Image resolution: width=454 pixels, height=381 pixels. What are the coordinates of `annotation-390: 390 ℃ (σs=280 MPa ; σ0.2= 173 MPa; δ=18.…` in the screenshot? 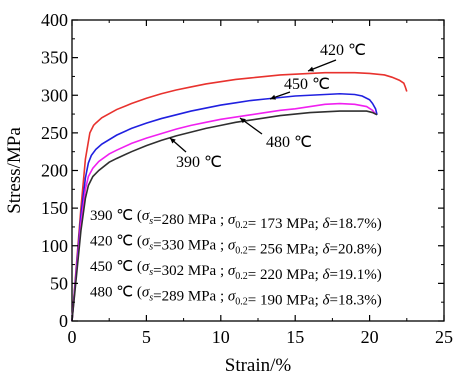 It's located at (236, 220).